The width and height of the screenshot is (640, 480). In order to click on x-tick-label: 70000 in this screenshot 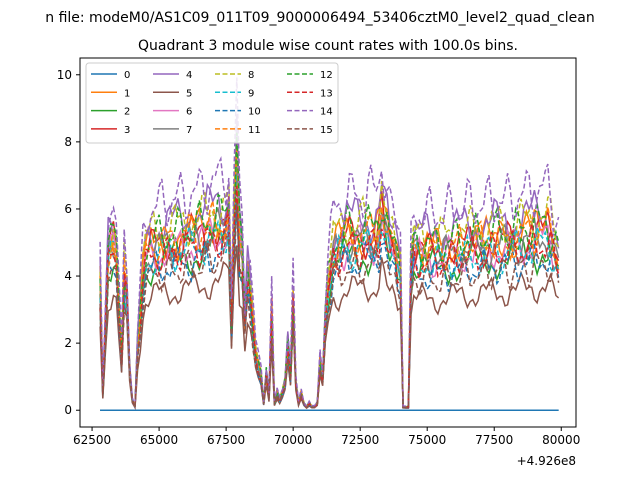, I will do `click(293, 440)`.